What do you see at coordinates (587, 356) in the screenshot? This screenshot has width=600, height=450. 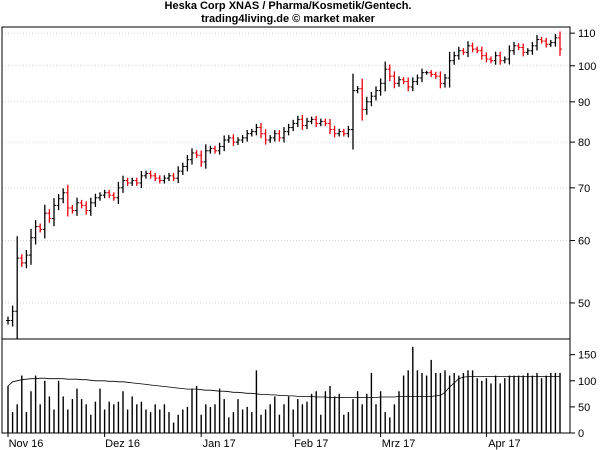 I see `volume-tick-label: 150` at bounding box center [587, 356].